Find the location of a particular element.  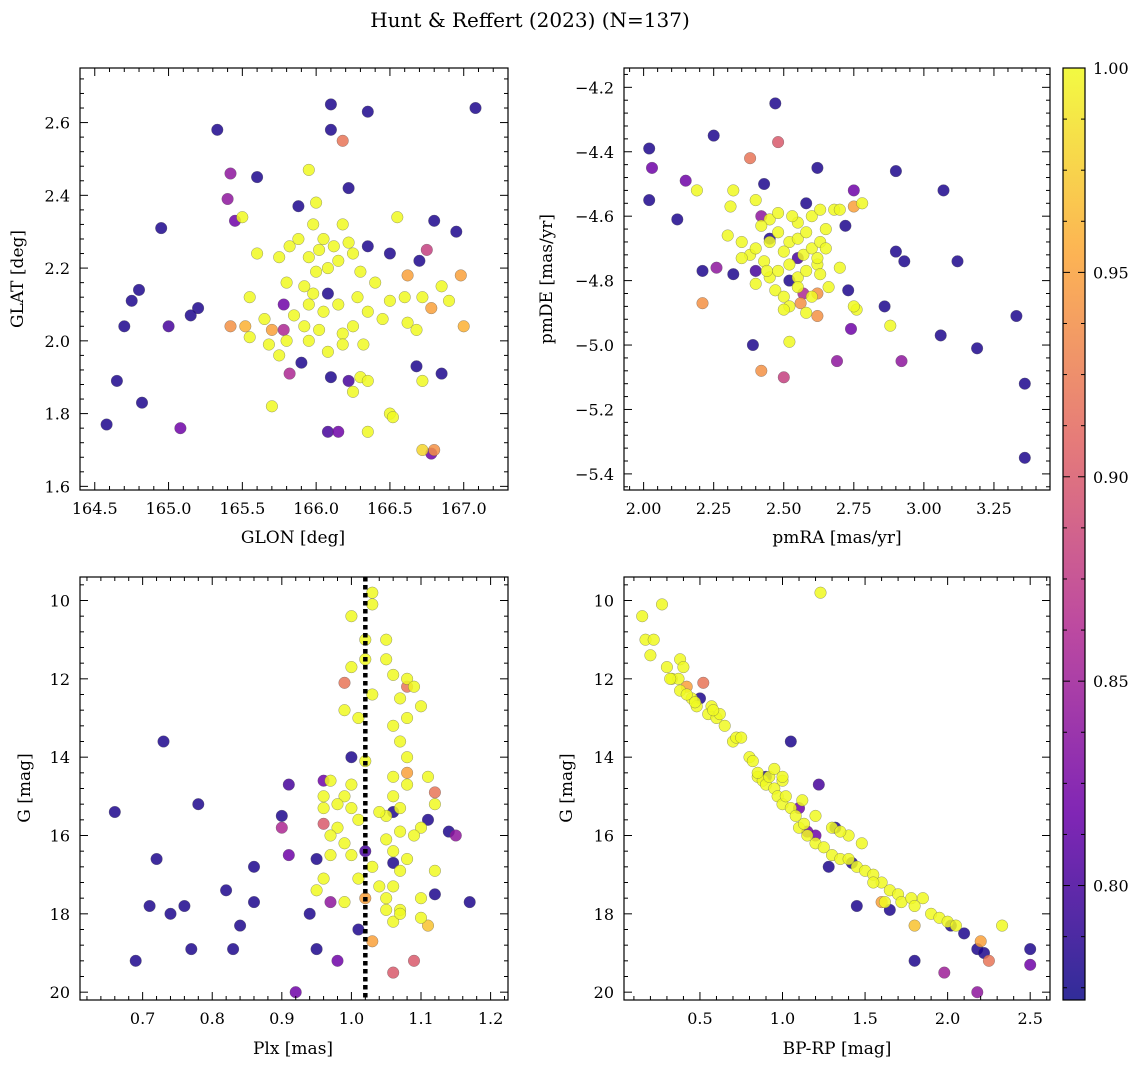

axis-ticks is located at coordinates (294, 788).